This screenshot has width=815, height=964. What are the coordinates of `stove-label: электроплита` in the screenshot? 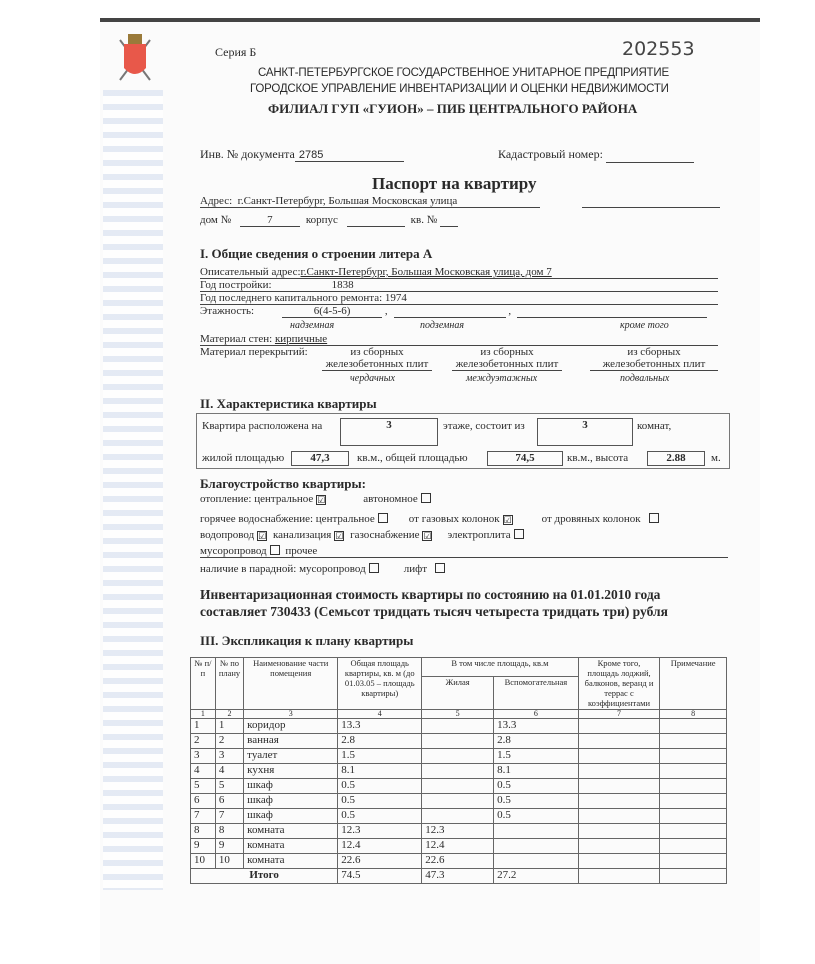 It's located at (479, 535).